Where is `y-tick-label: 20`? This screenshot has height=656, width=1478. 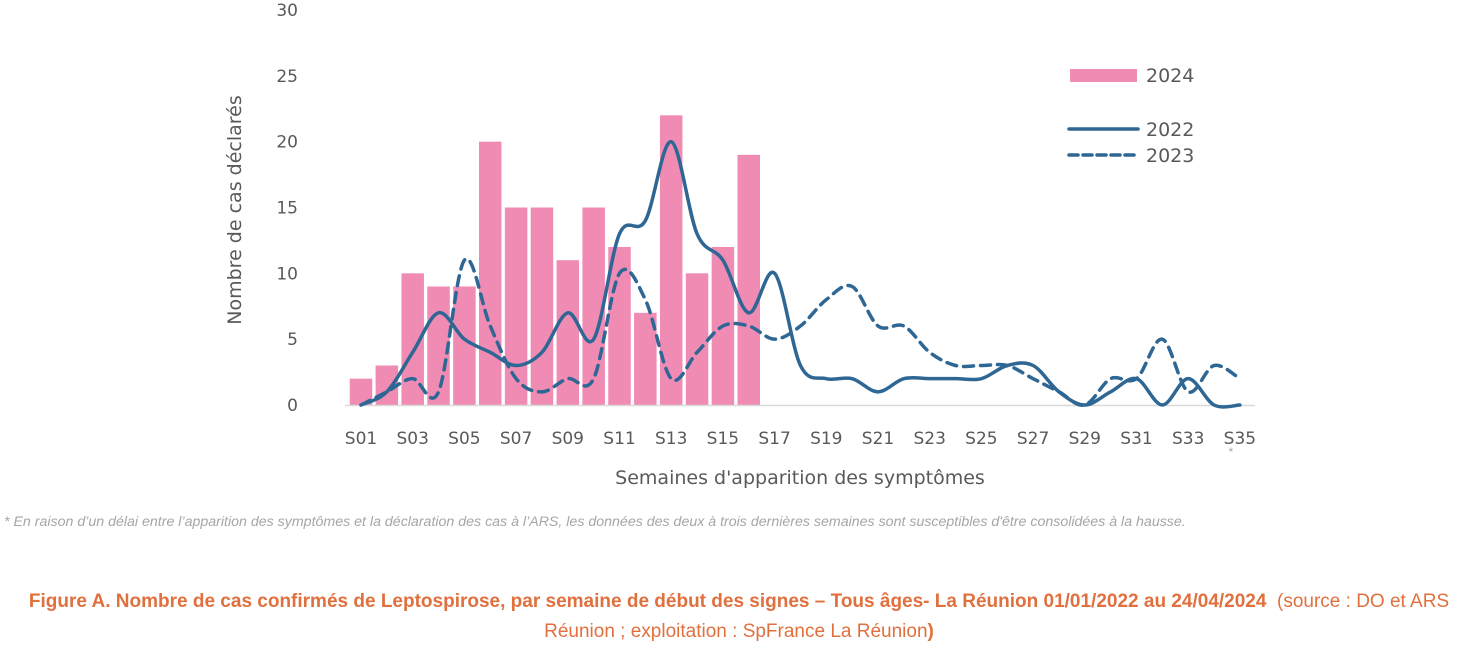
y-tick-label: 20 is located at coordinates (287, 143).